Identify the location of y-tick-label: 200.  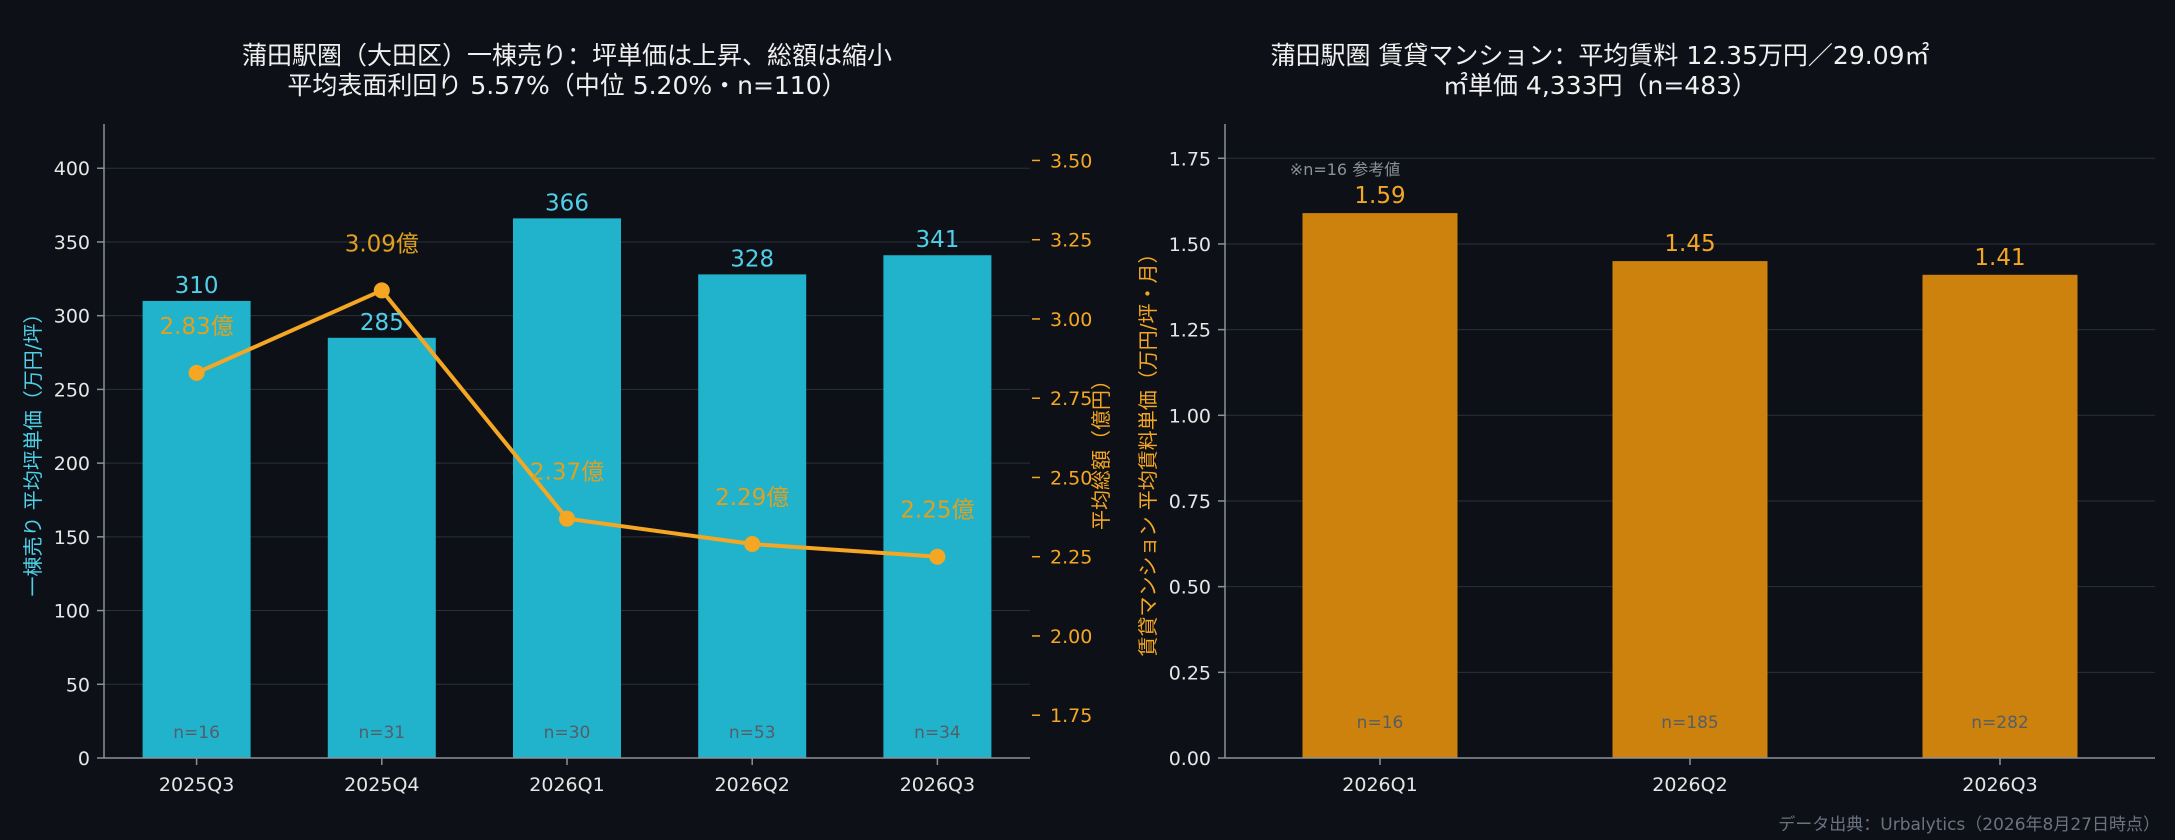
(72, 464).